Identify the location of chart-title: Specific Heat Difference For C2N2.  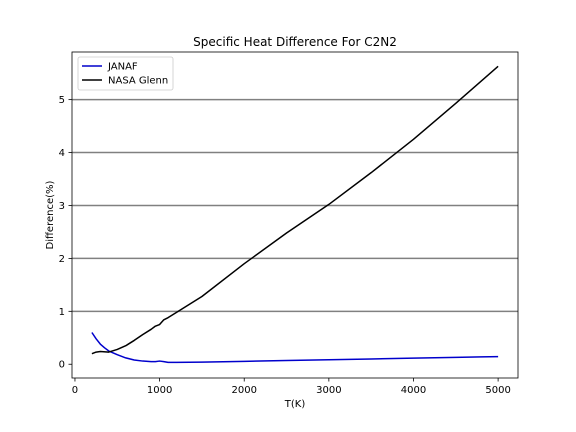
(295, 42).